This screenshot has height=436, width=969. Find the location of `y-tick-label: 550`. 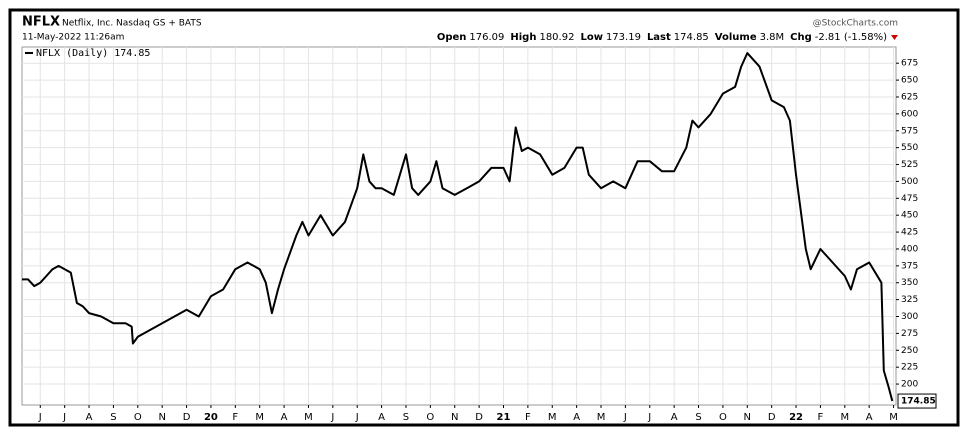

y-tick-label: 550 is located at coordinates (909, 148).